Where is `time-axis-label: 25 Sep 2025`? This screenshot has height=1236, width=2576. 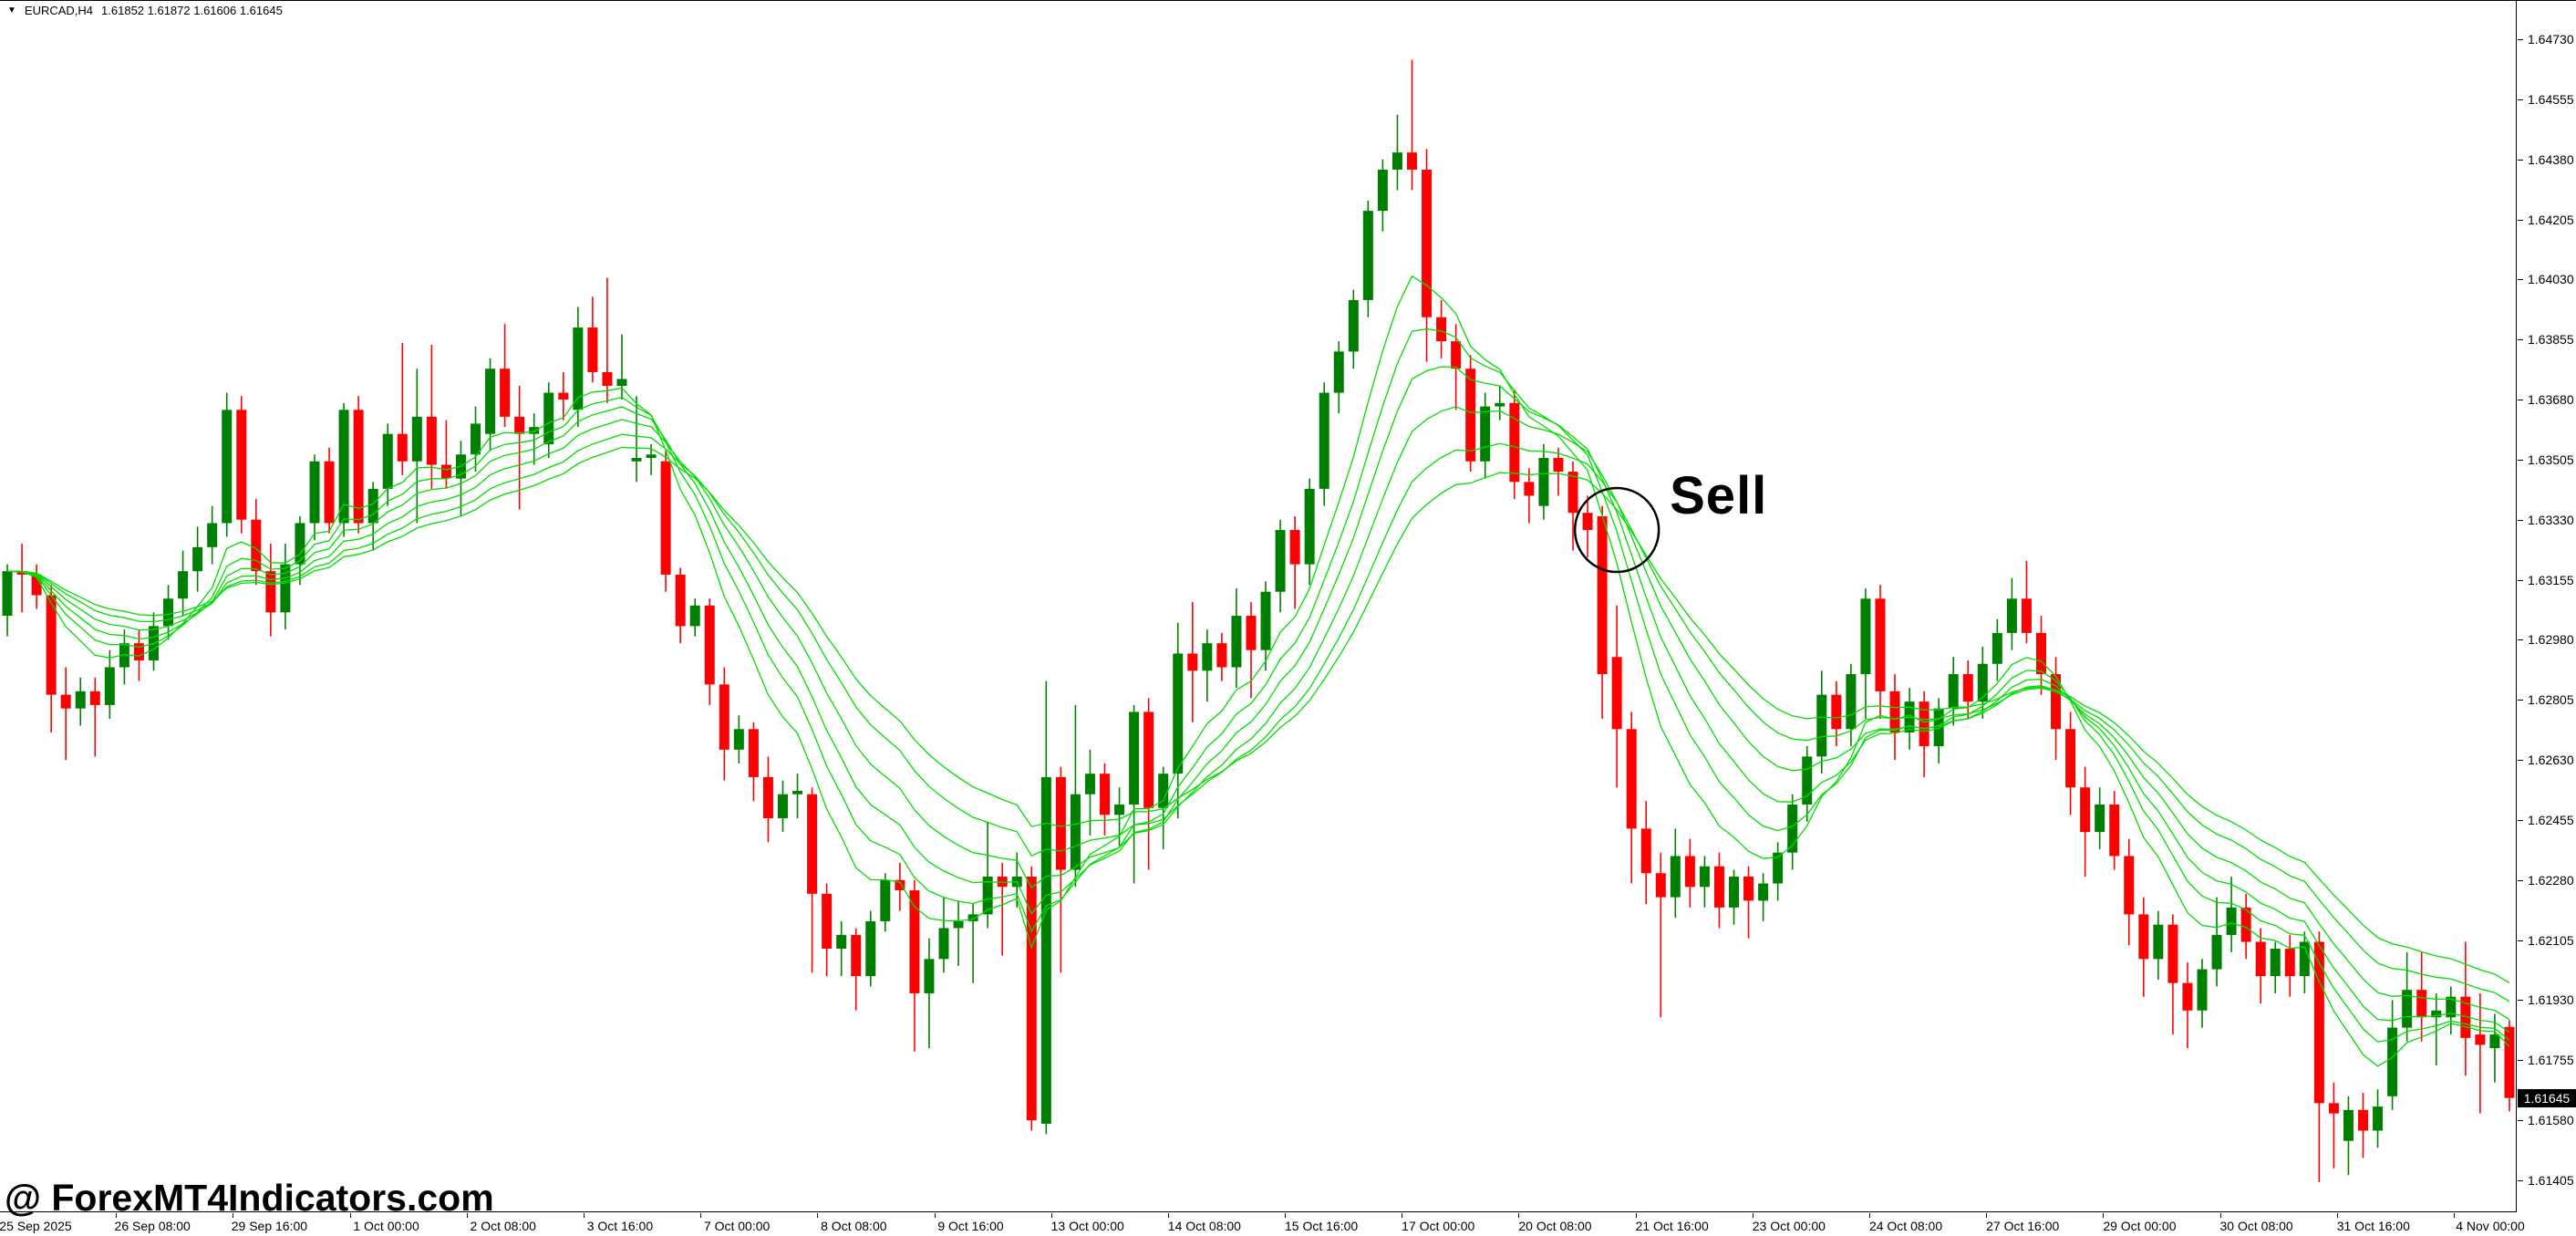
time-axis-label: 25 Sep 2025 is located at coordinates (36, 1226).